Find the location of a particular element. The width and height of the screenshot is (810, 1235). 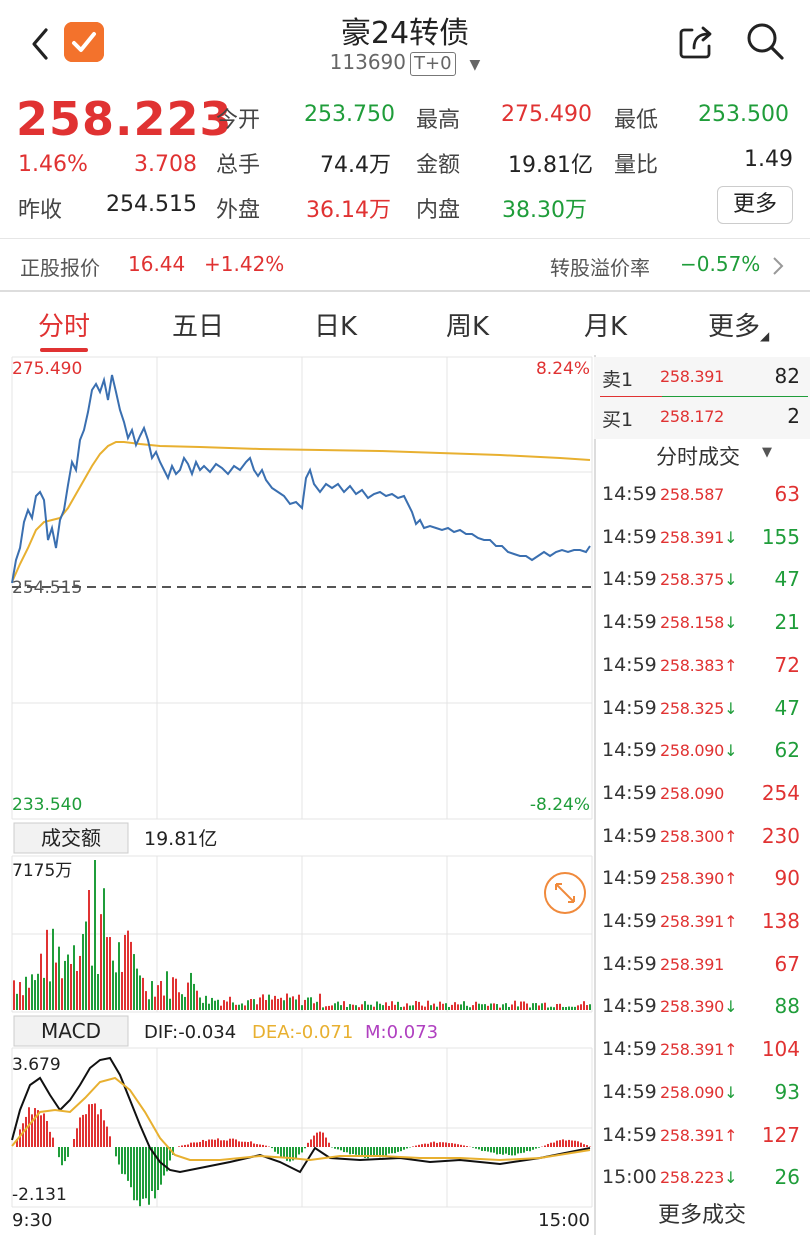

trade-volume: 93 is located at coordinates (787, 1091).